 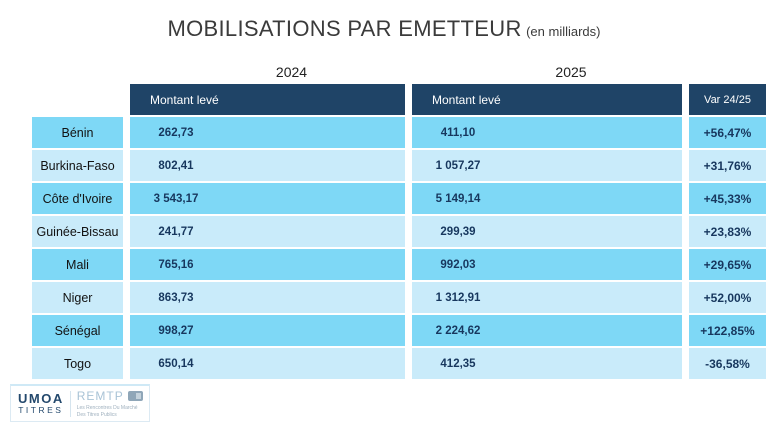 I want to click on montant-2024-value: 262,73, so click(x=176, y=132).